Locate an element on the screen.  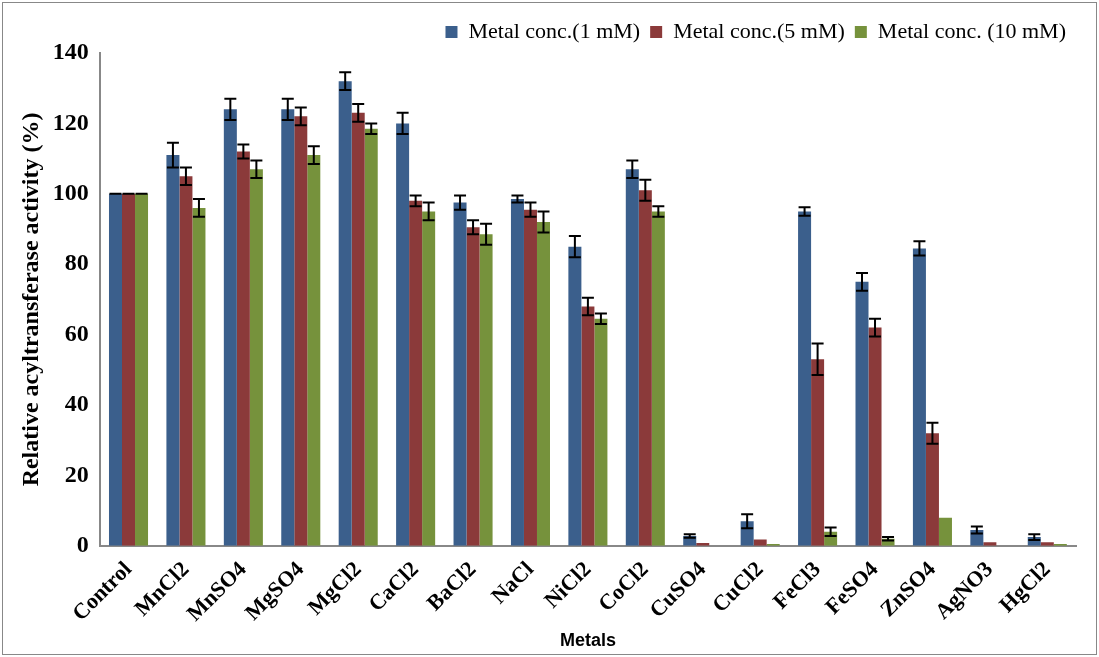
legend-label: Metal conc.(1 mM) is located at coordinates (554, 30).